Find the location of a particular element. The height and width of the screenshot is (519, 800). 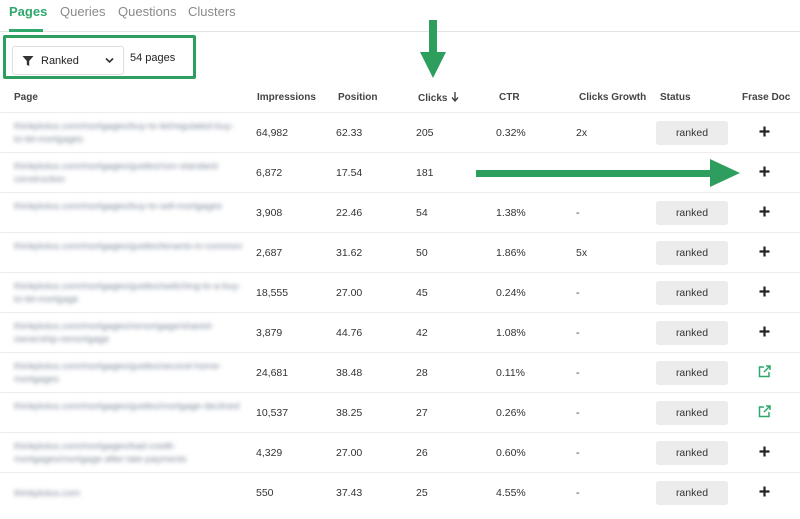

clicks-growth-value: 5x is located at coordinates (582, 253).